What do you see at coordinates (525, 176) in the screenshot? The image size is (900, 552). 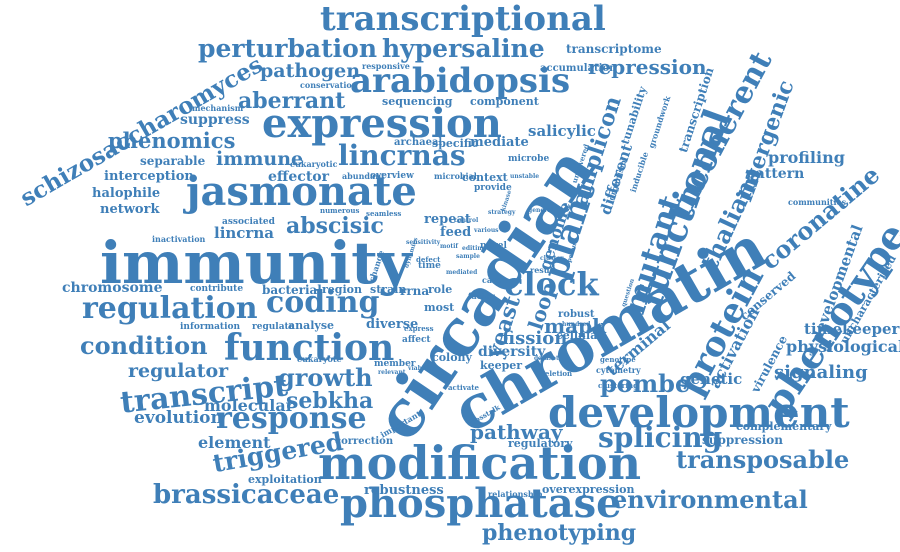 I see `word-unstable: unstable` at bounding box center [525, 176].